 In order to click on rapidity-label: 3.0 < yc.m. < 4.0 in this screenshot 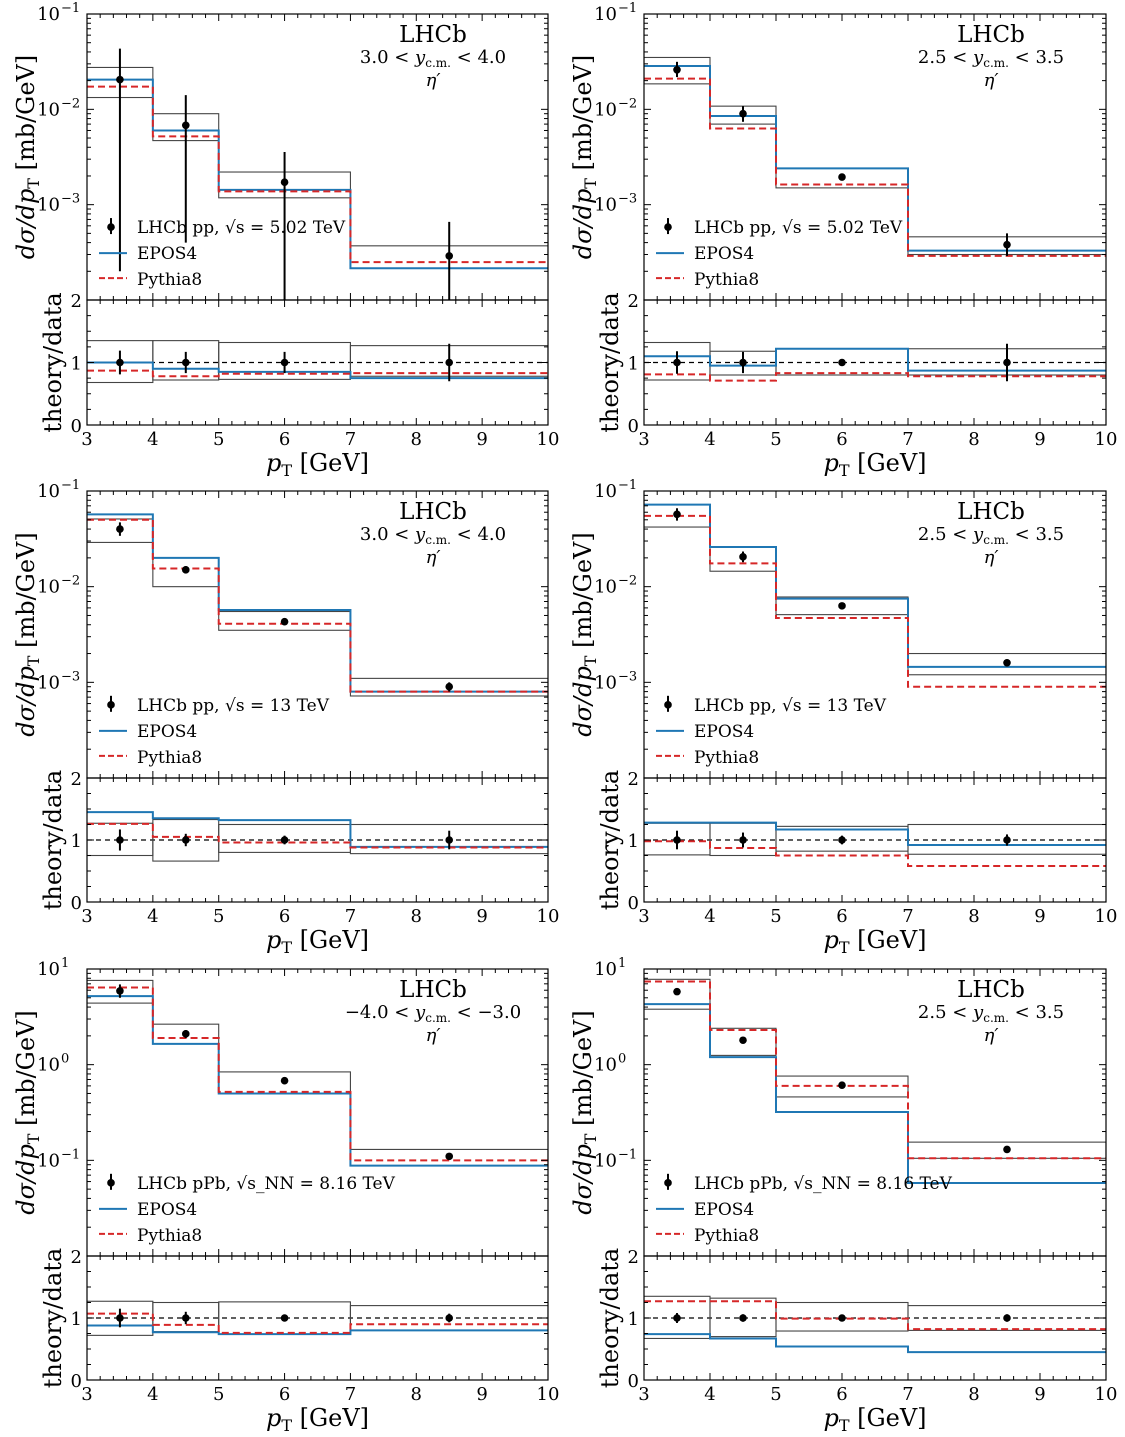, I will do `click(433, 58)`.